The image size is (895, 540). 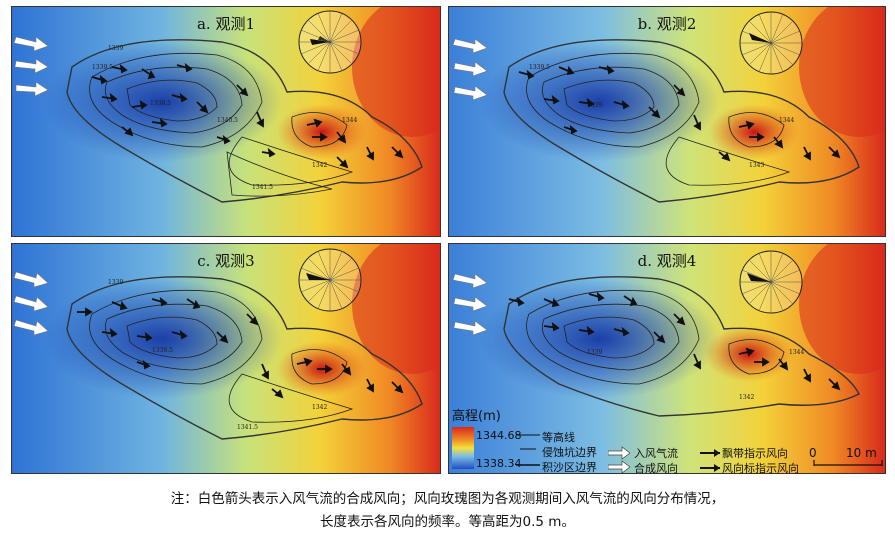 What do you see at coordinates (656, 468) in the screenshot?
I see `legend-resultant: 合成风向` at bounding box center [656, 468].